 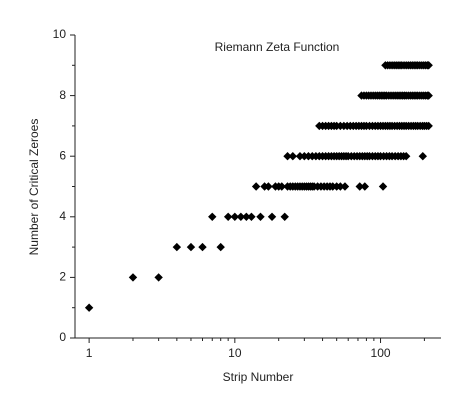 What do you see at coordinates (62, 95) in the screenshot?
I see `y-tick-label: 8` at bounding box center [62, 95].